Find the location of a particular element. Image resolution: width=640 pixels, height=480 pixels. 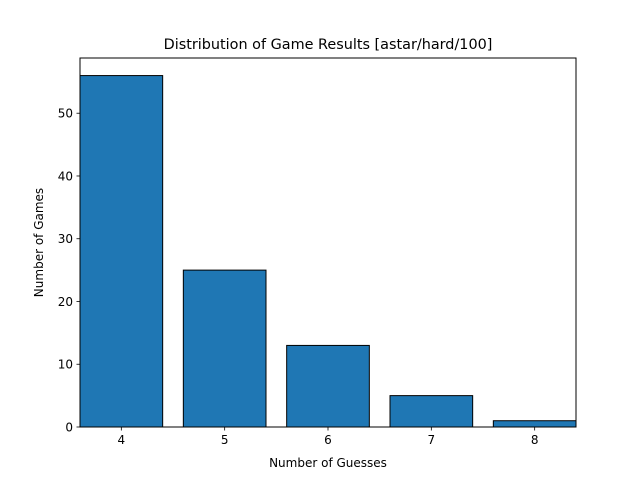

y-tick-label: 0 is located at coordinates (69, 427).